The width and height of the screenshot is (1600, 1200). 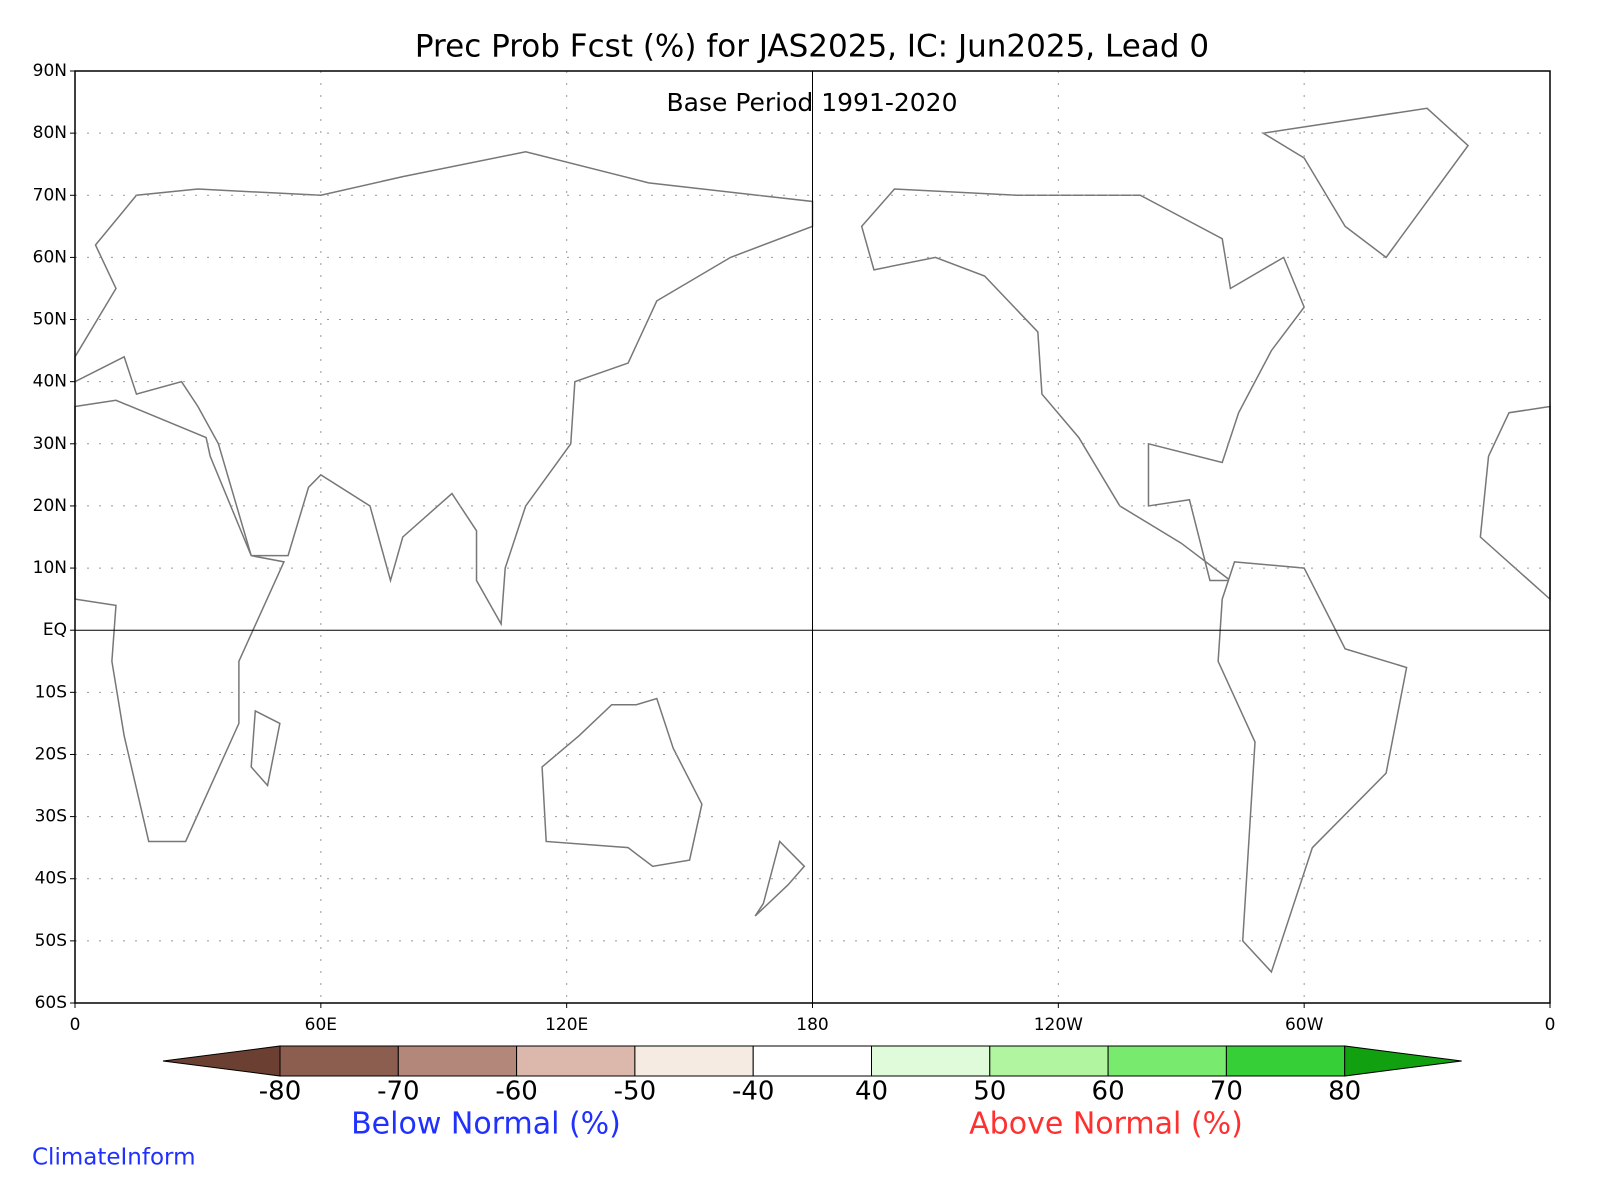 I want to click on above-label: Above Normal (%), so click(x=1106, y=1124).